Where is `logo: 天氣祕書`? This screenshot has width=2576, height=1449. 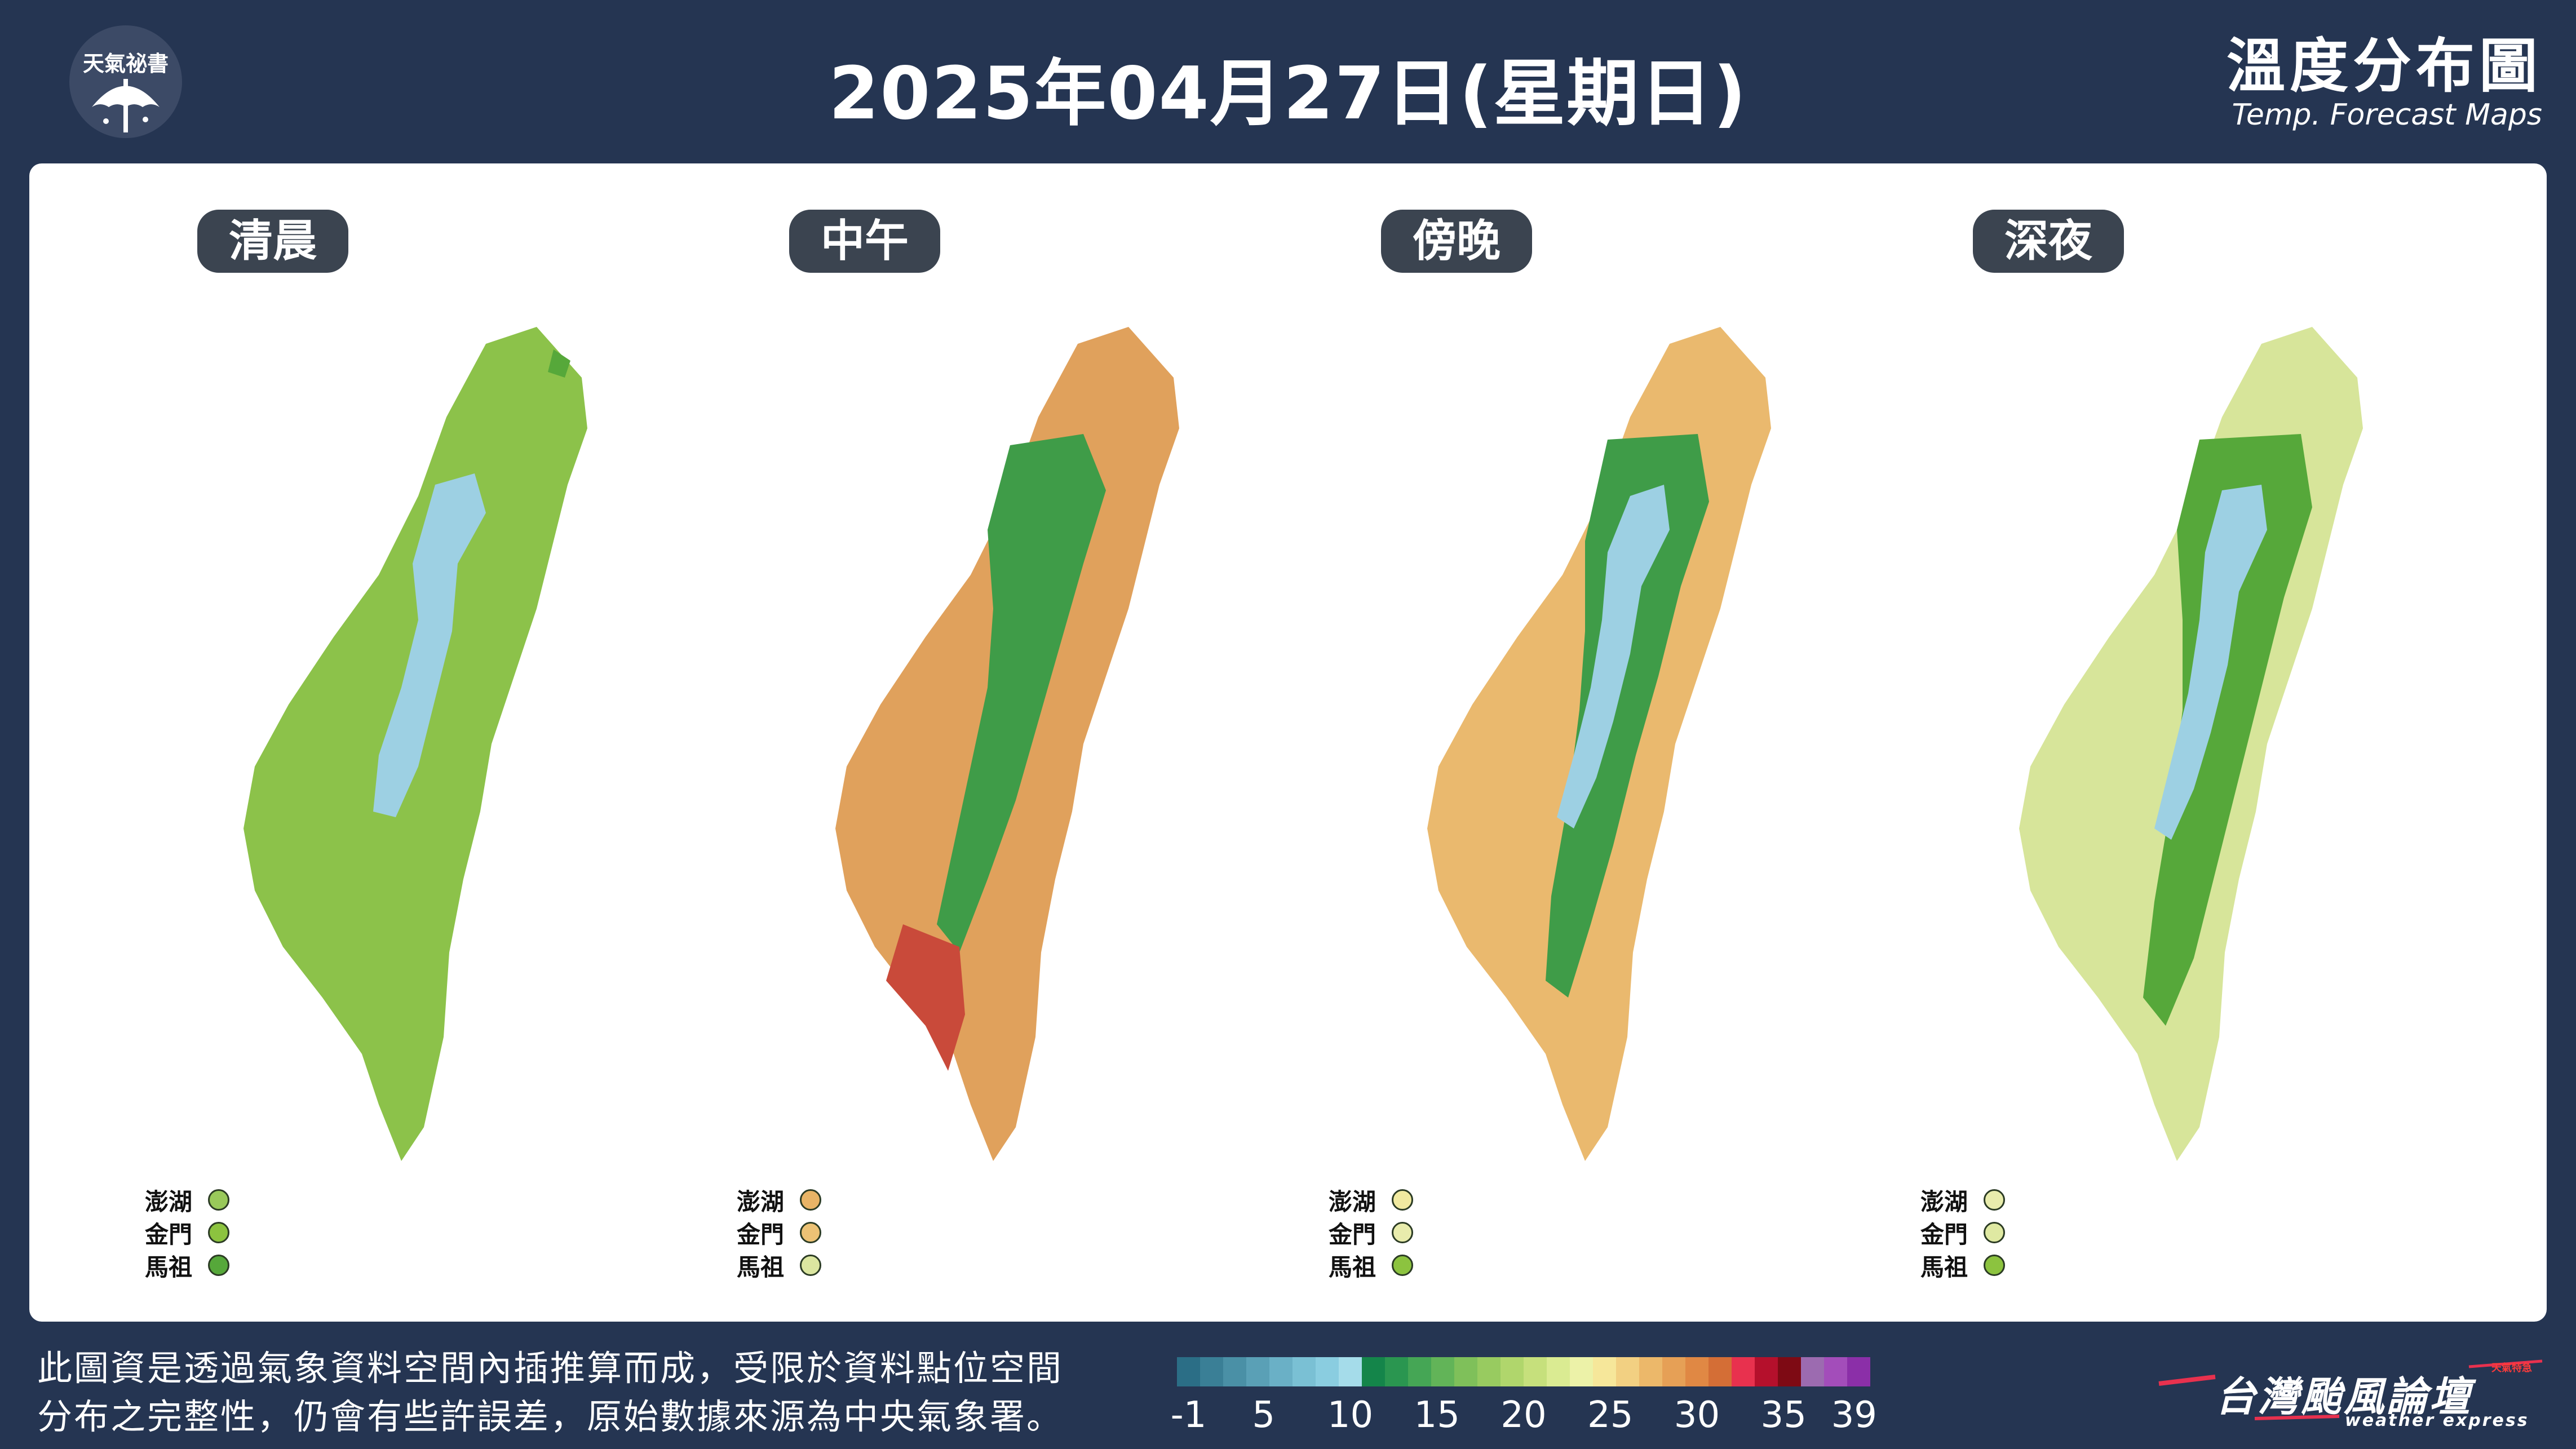
logo: 天氣祕書 is located at coordinates (126, 82).